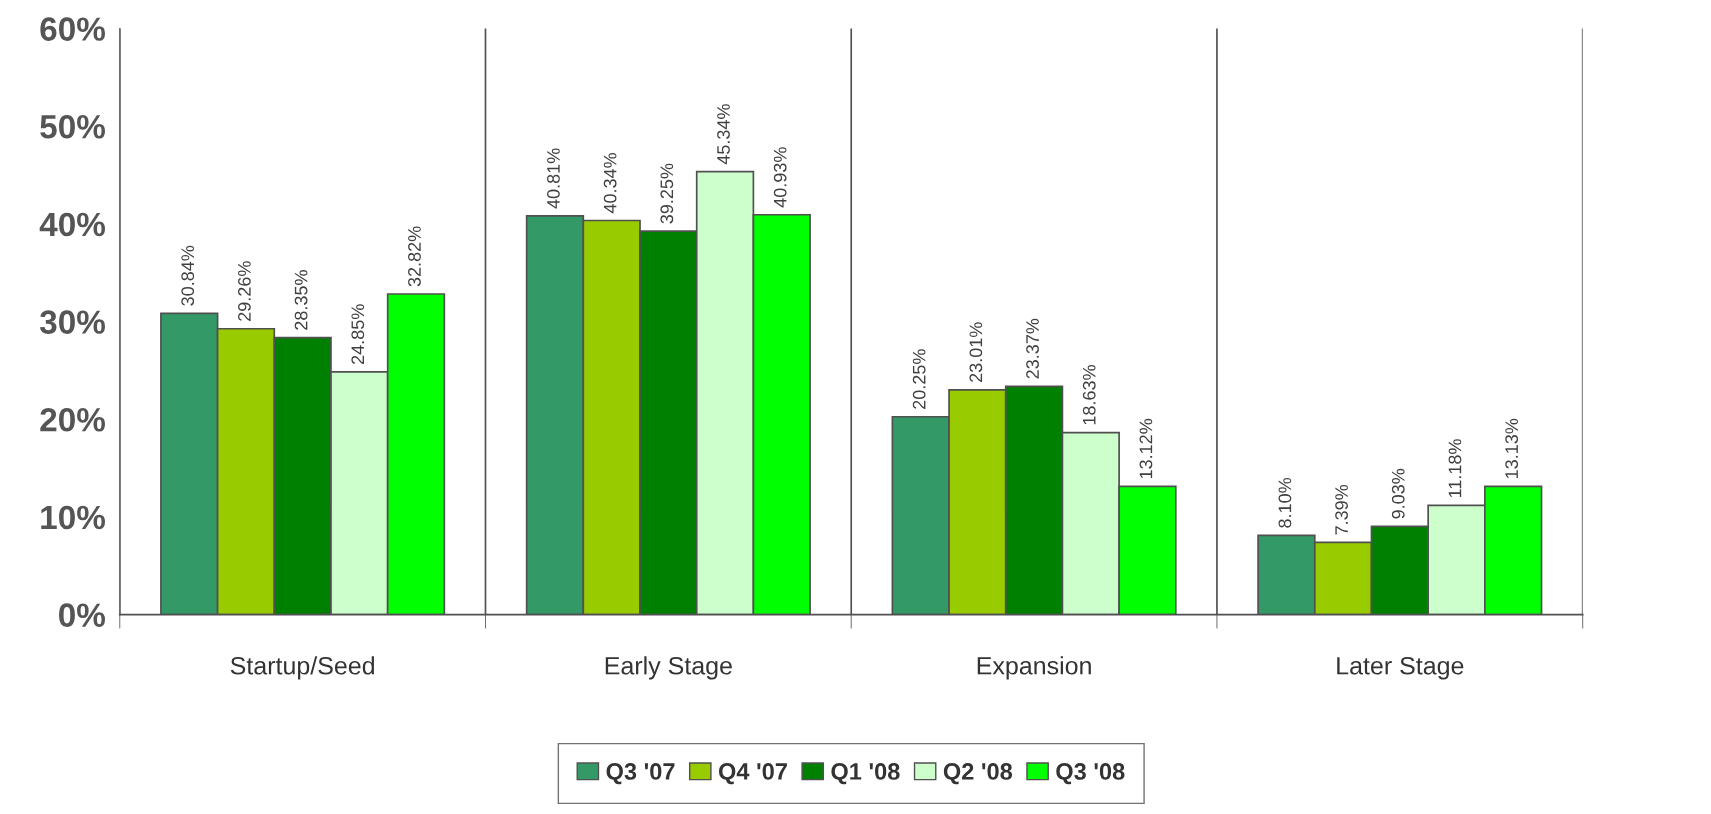 The width and height of the screenshot is (1711, 814). Describe the element at coordinates (976, 352) in the screenshot. I see `data-label: 23.01%` at that location.